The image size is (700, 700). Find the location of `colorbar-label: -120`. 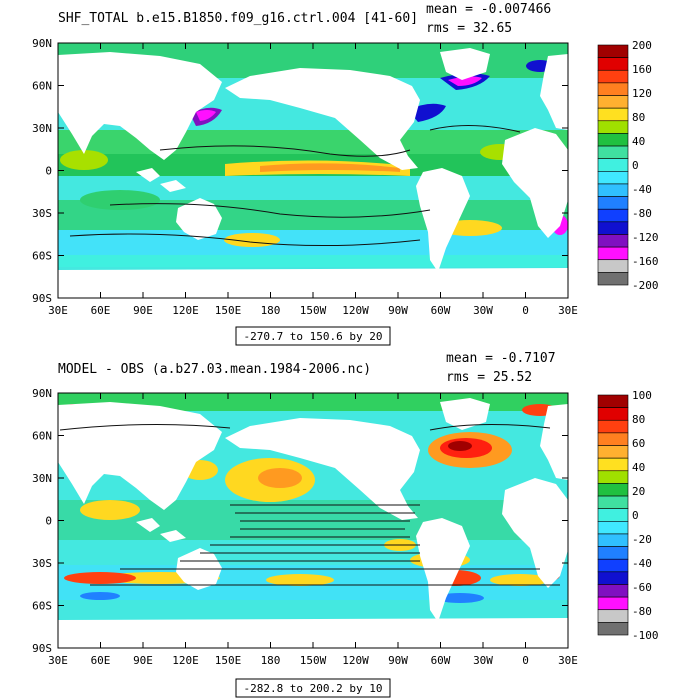

colorbar-label: -120 is located at coordinates (645, 237).